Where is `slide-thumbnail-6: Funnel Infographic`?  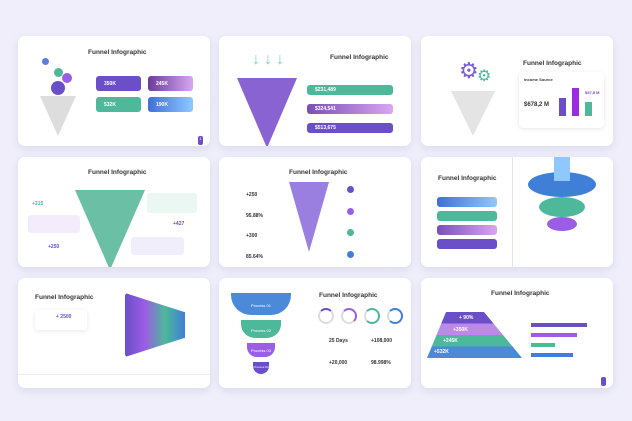 slide-thumbnail-6: Funnel Infographic is located at coordinates (517, 212).